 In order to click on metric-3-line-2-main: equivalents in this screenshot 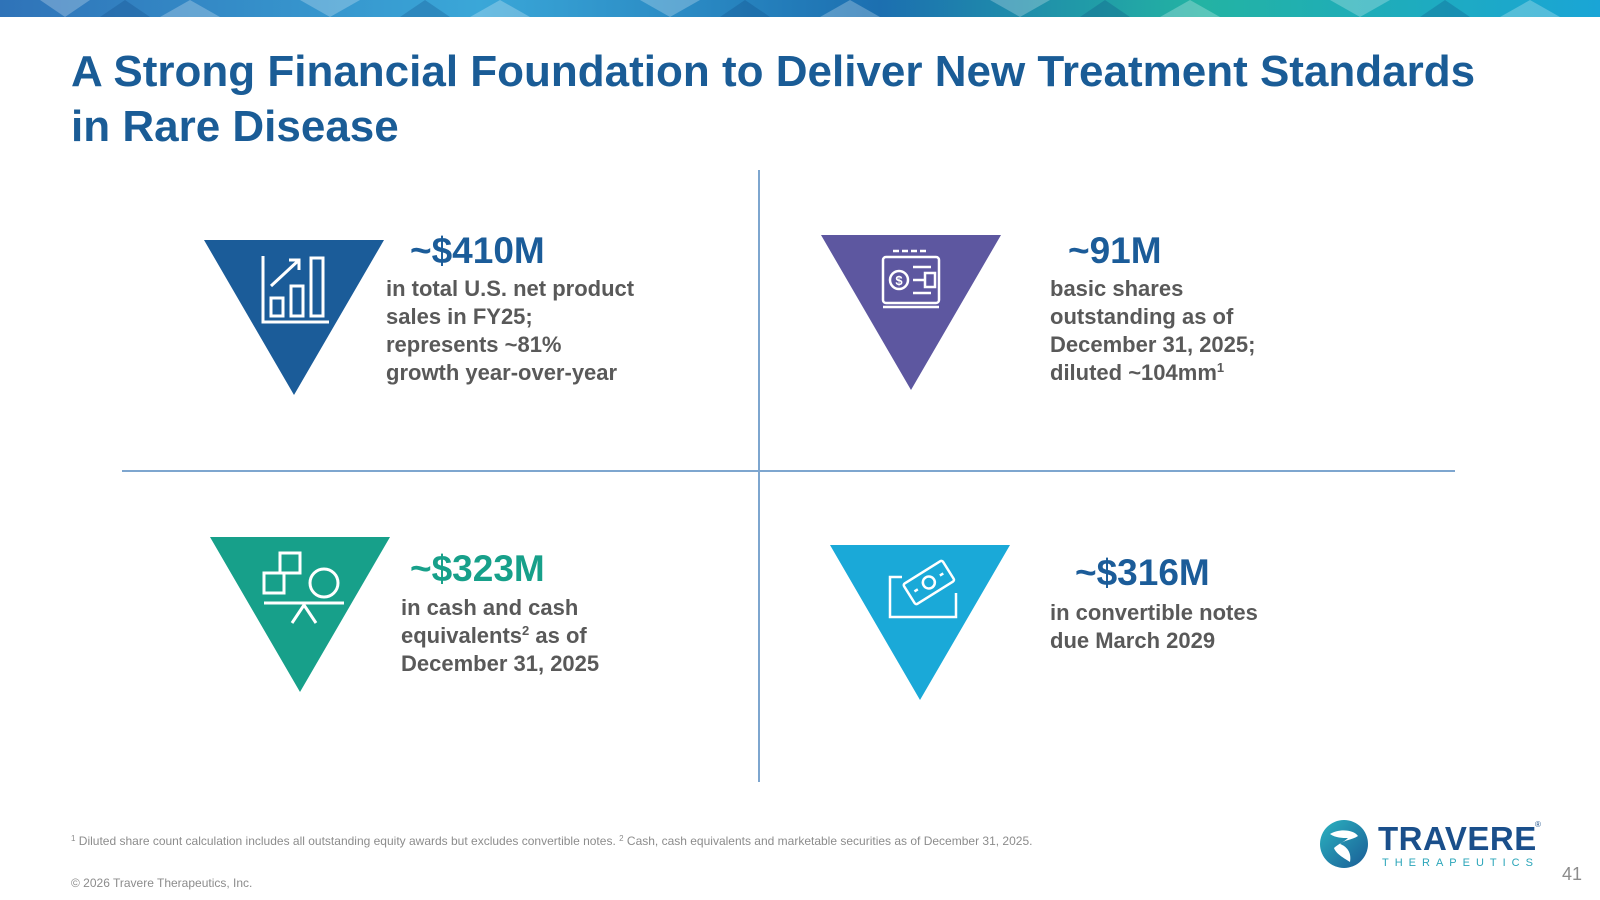, I will do `click(462, 635)`.